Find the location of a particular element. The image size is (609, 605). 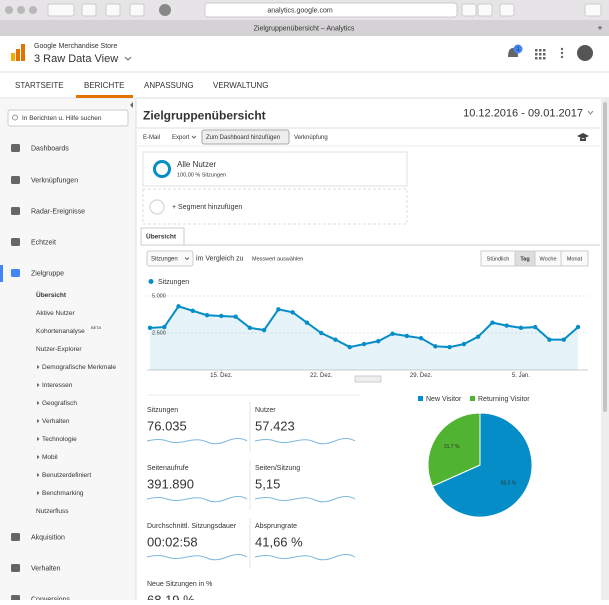

sidebar-subitem: Technologie is located at coordinates (59, 439).